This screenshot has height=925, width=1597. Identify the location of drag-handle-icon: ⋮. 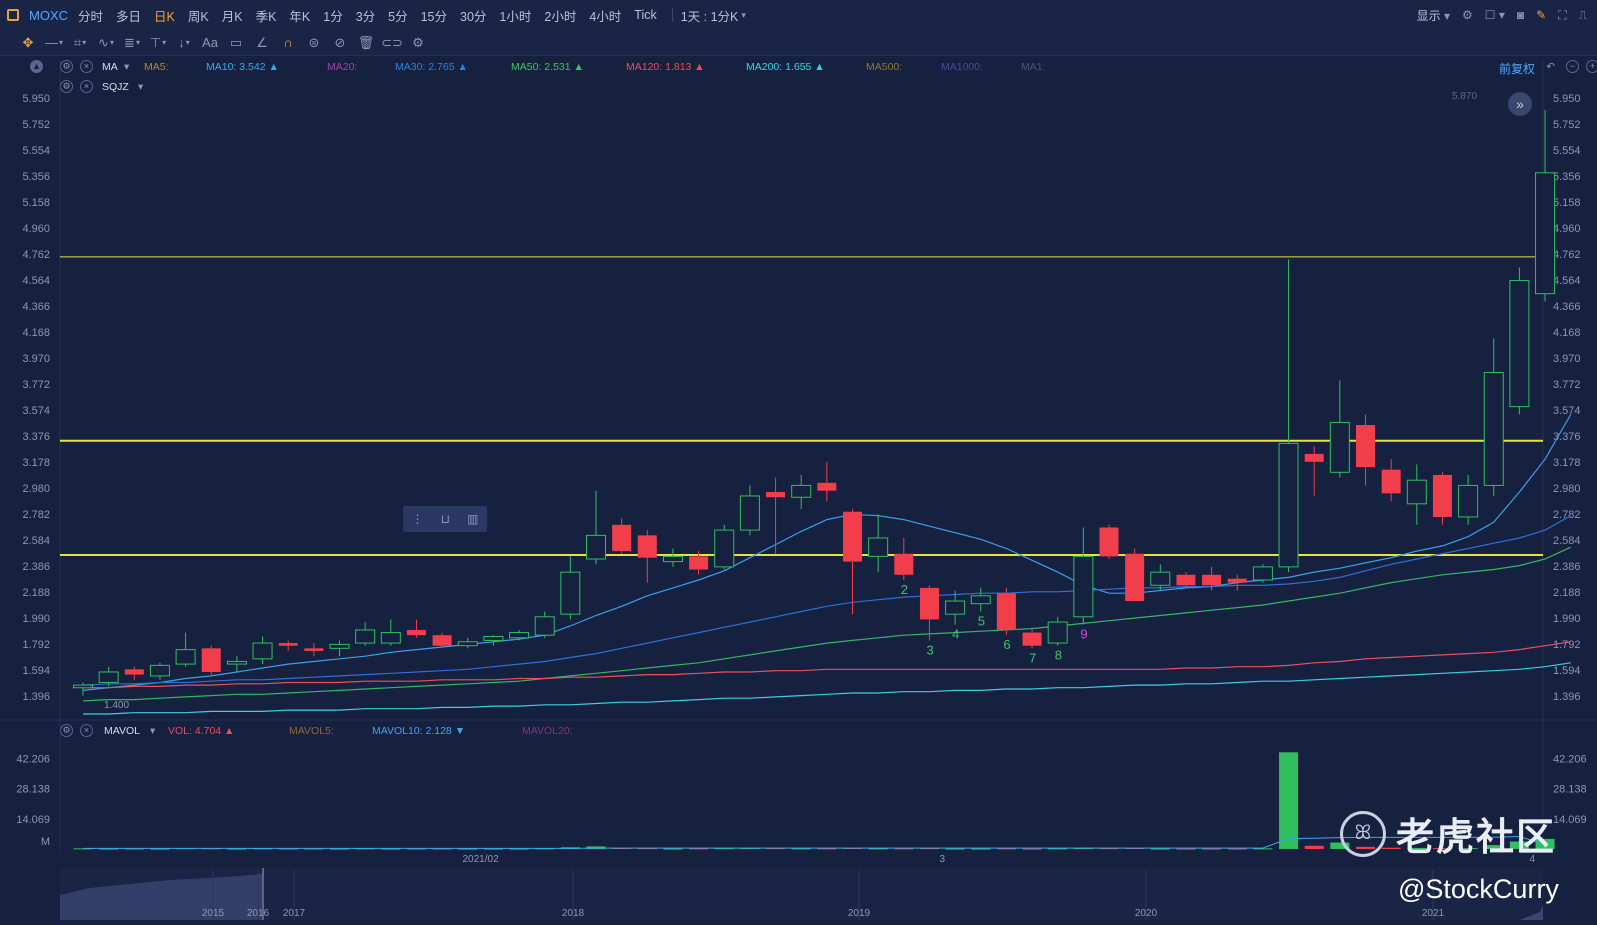
(417, 519).